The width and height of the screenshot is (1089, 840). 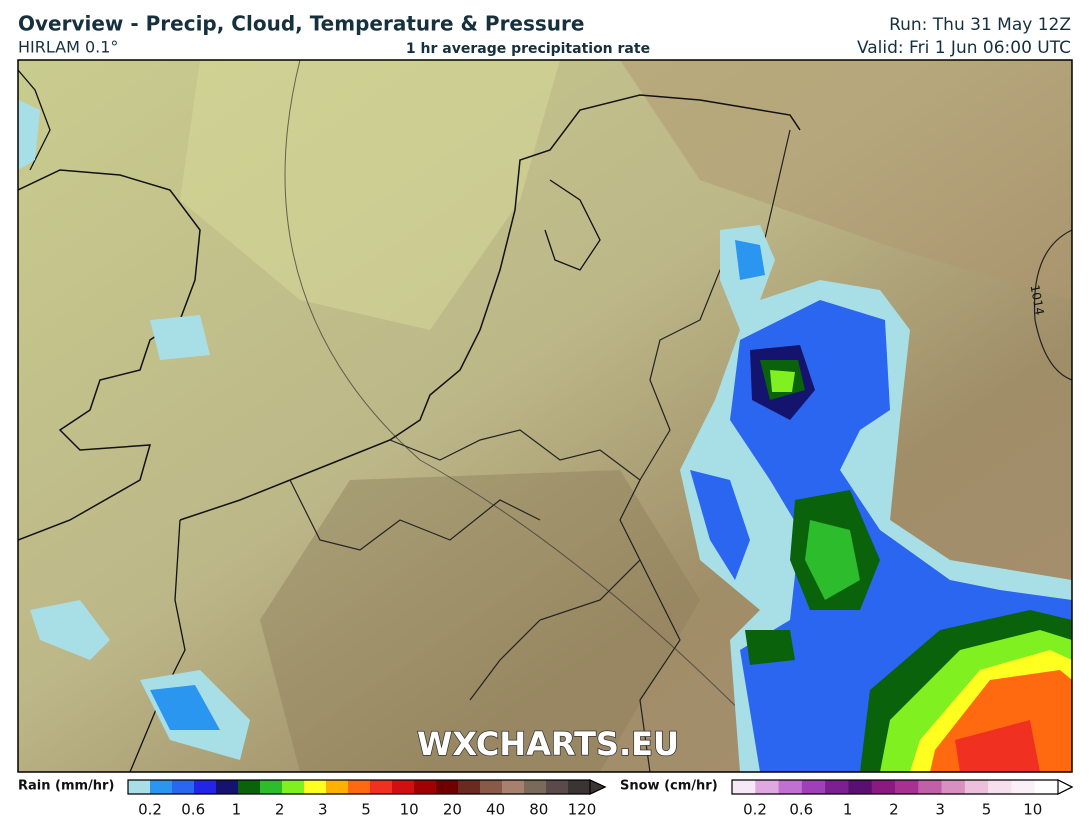 I want to click on rain-tick-label: 10, so click(x=409, y=810).